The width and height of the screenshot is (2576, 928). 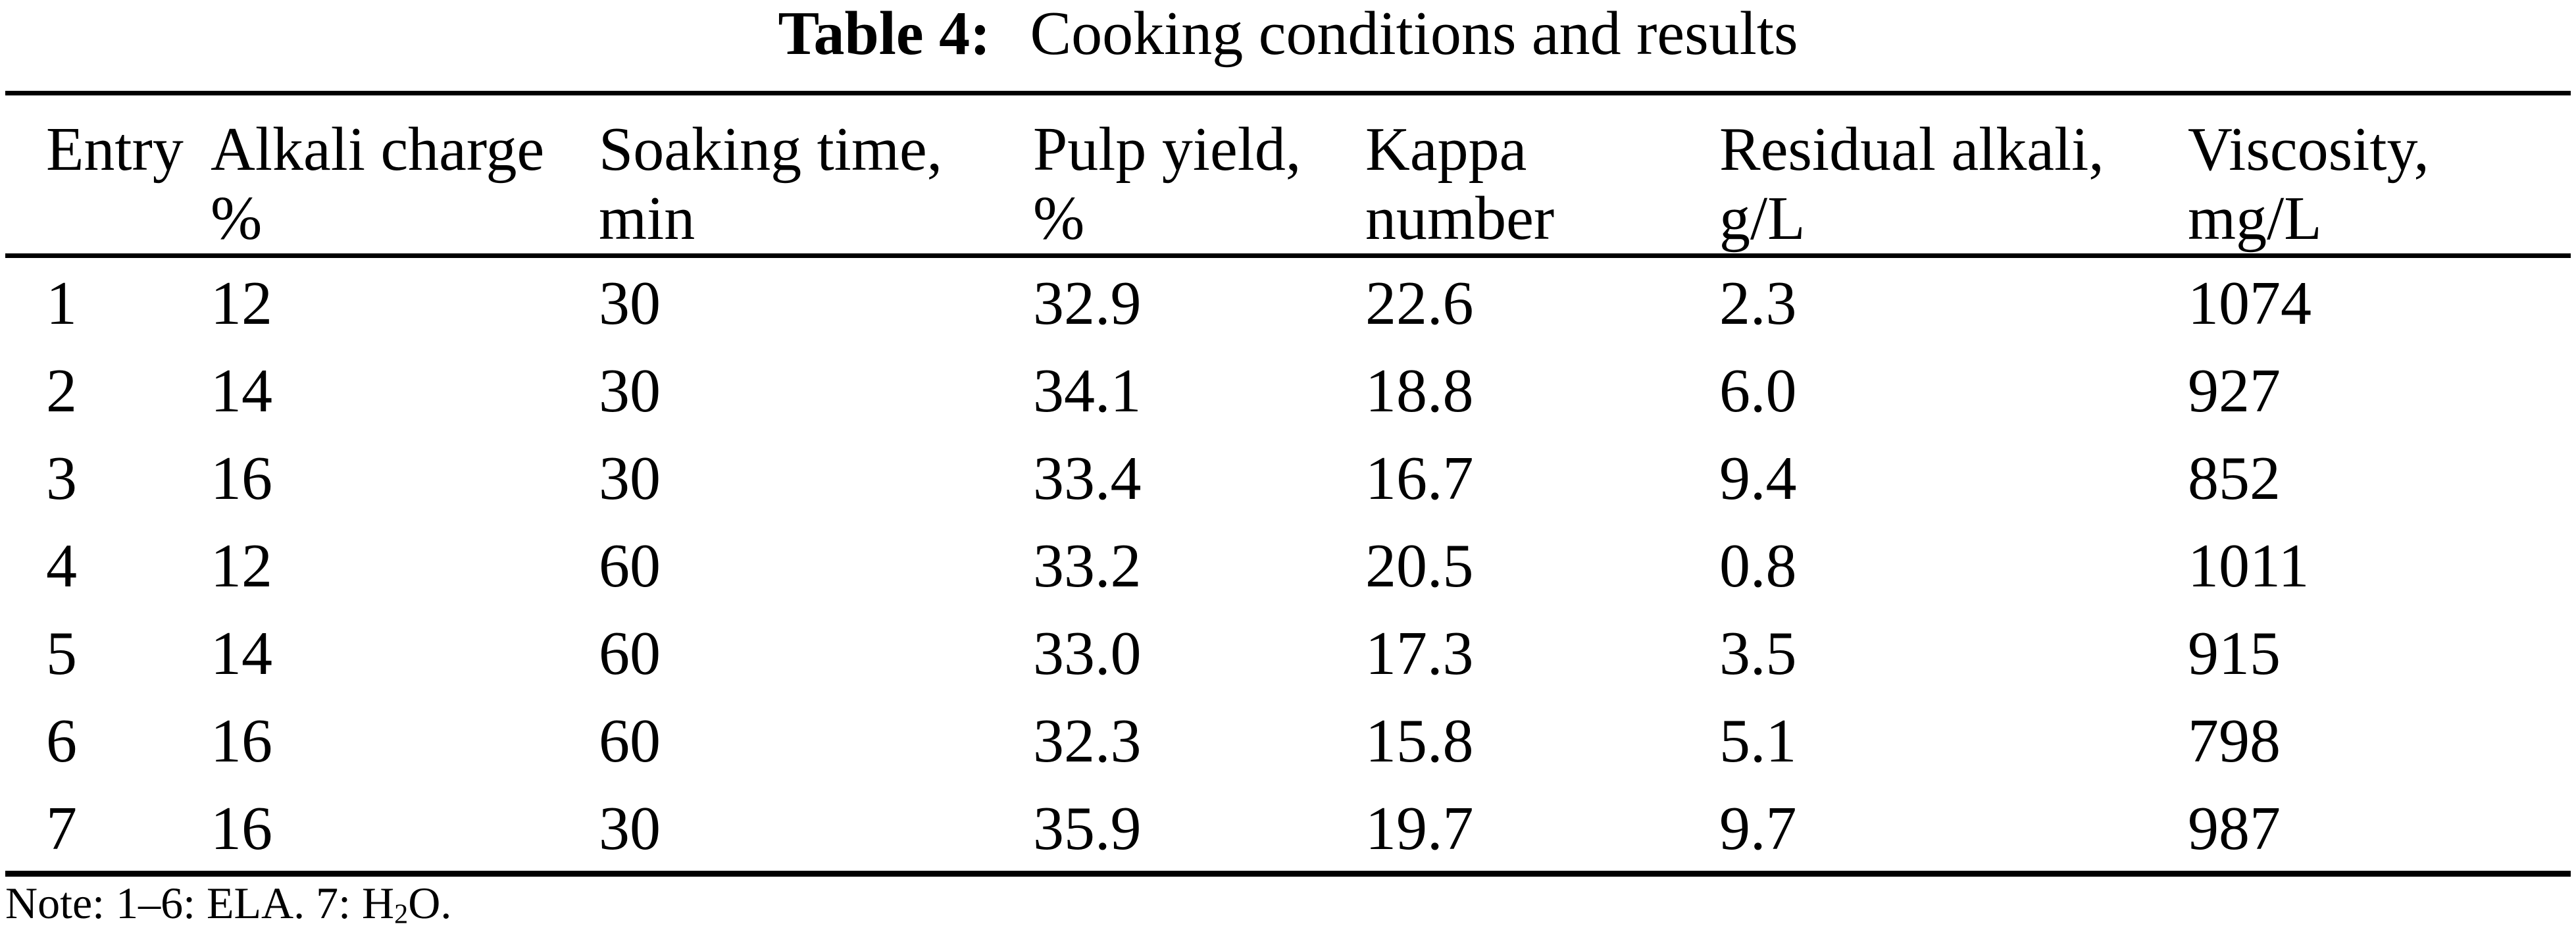 What do you see at coordinates (1087, 741) in the screenshot?
I see `cell-pulp-yield: 32.3` at bounding box center [1087, 741].